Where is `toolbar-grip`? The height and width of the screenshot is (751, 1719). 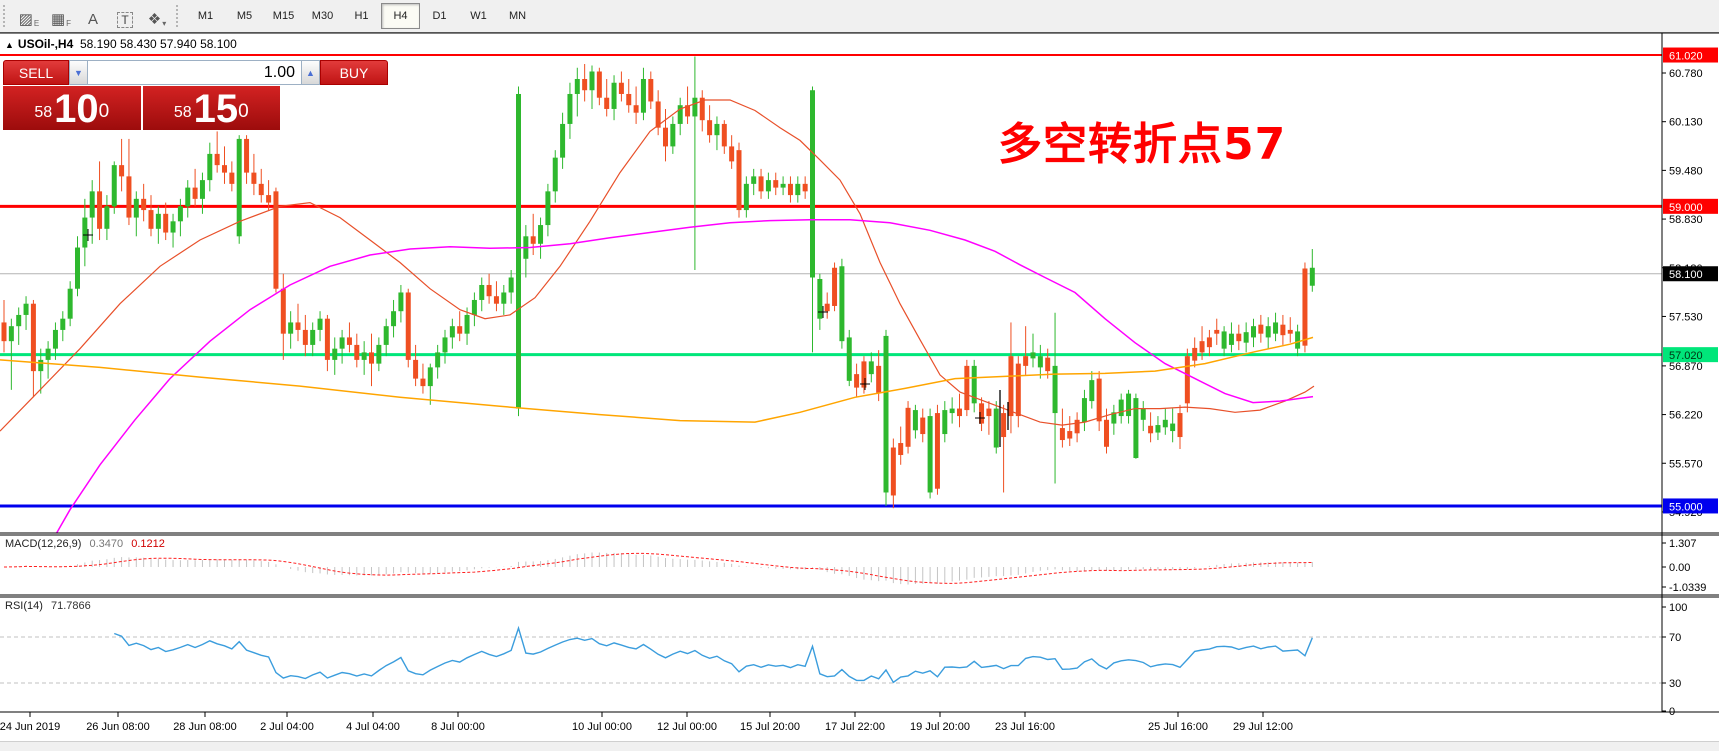 toolbar-grip is located at coordinates (6, 16).